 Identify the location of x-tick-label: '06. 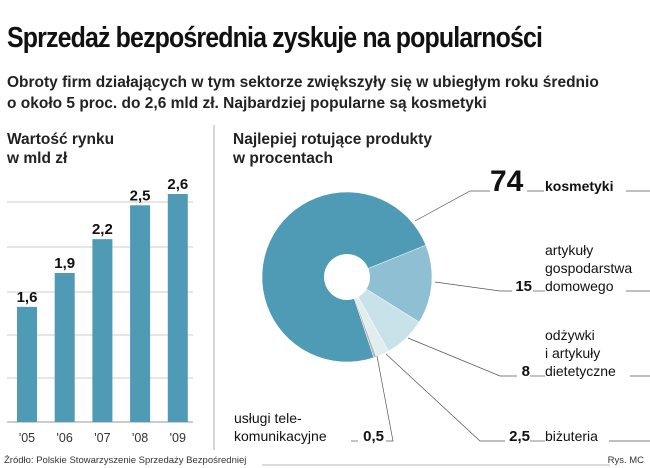
(65, 438).